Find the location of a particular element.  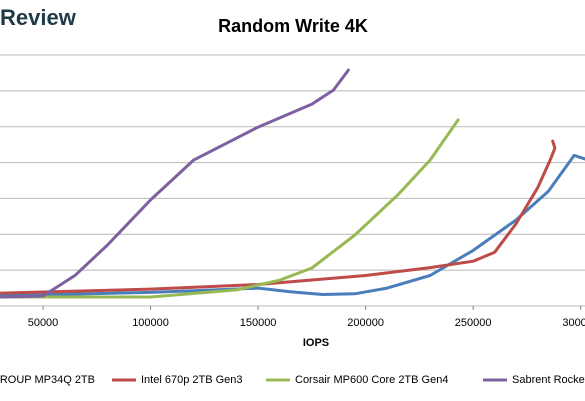

x-tick-label: 250000 is located at coordinates (473, 323).